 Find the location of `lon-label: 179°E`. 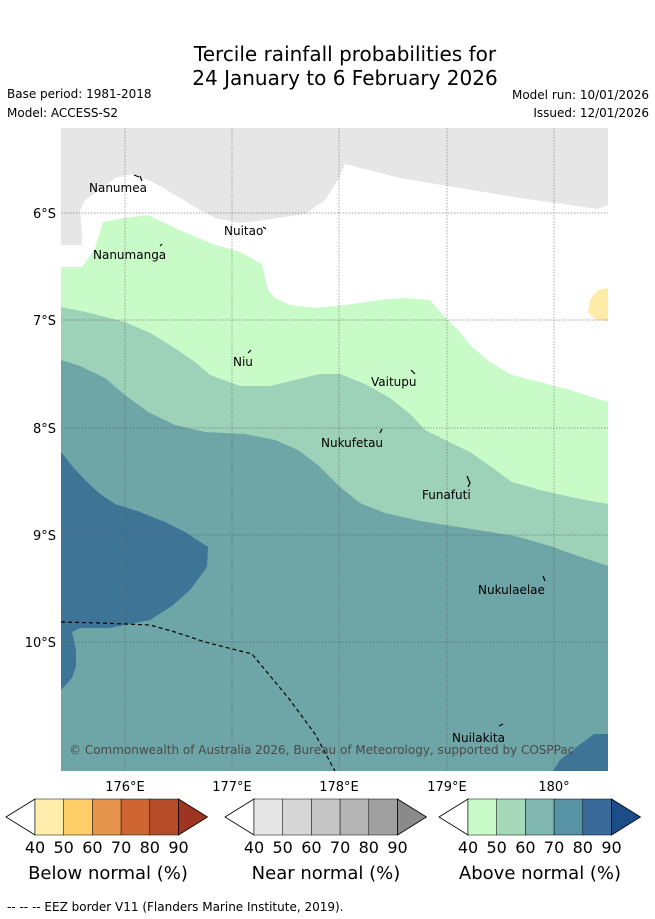

lon-label: 179°E is located at coordinates (447, 787).